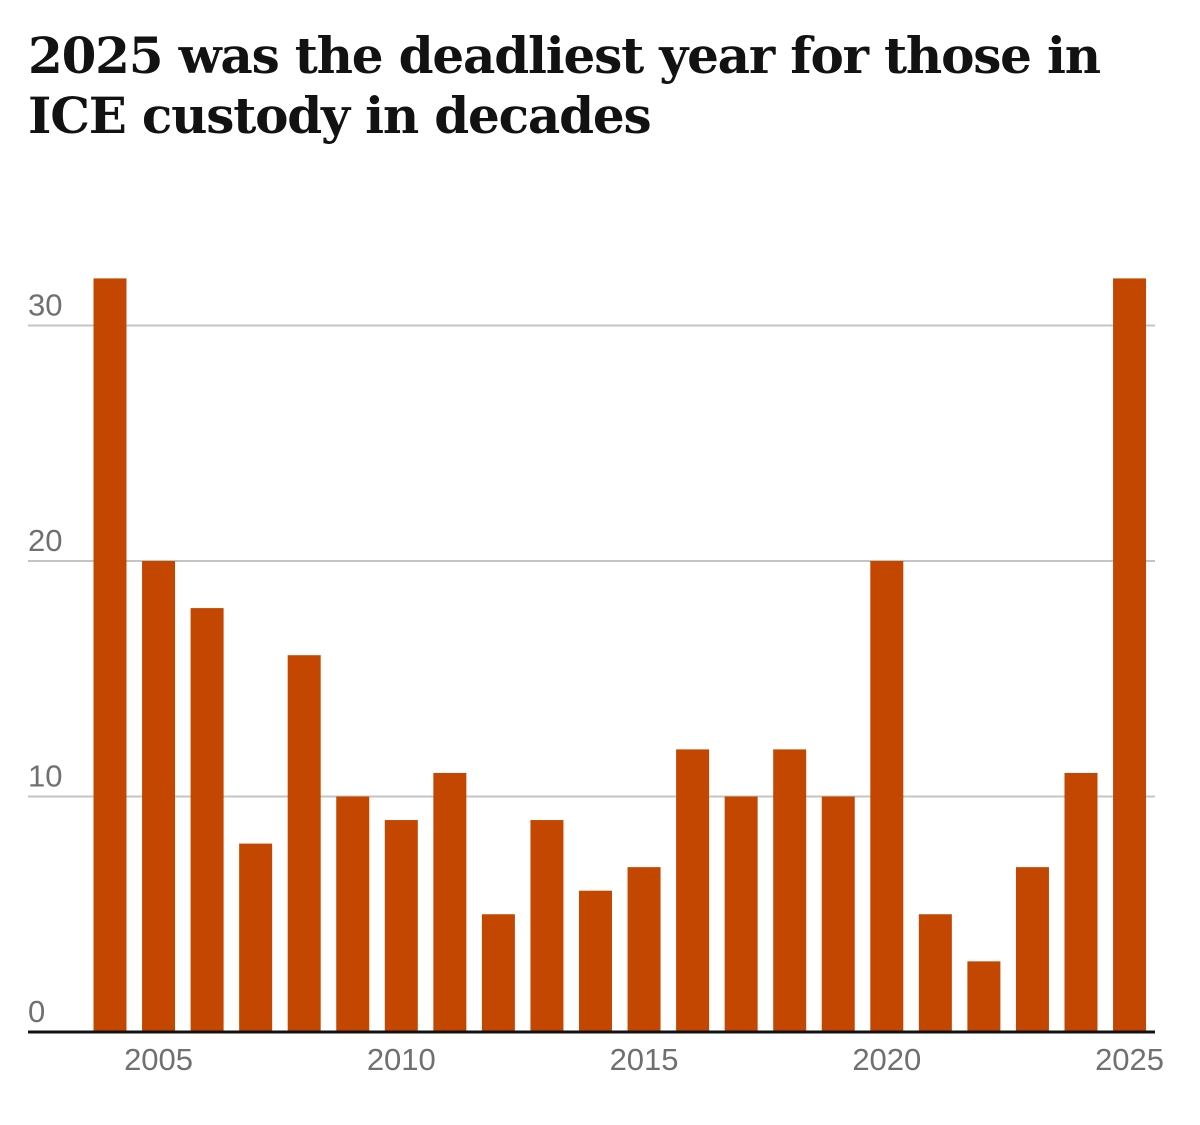 This screenshot has height=1125, width=1200. I want to click on y-tick-label: 10, so click(45, 776).